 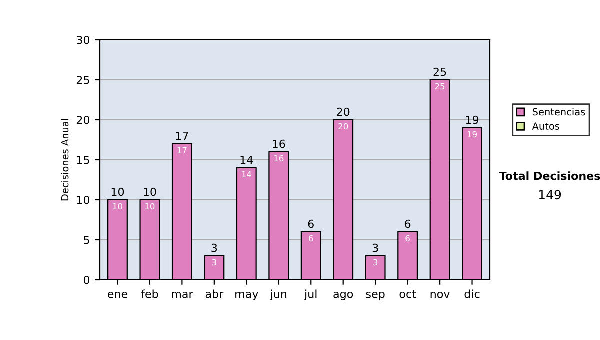 I want to click on data-label: 14, so click(x=247, y=174).